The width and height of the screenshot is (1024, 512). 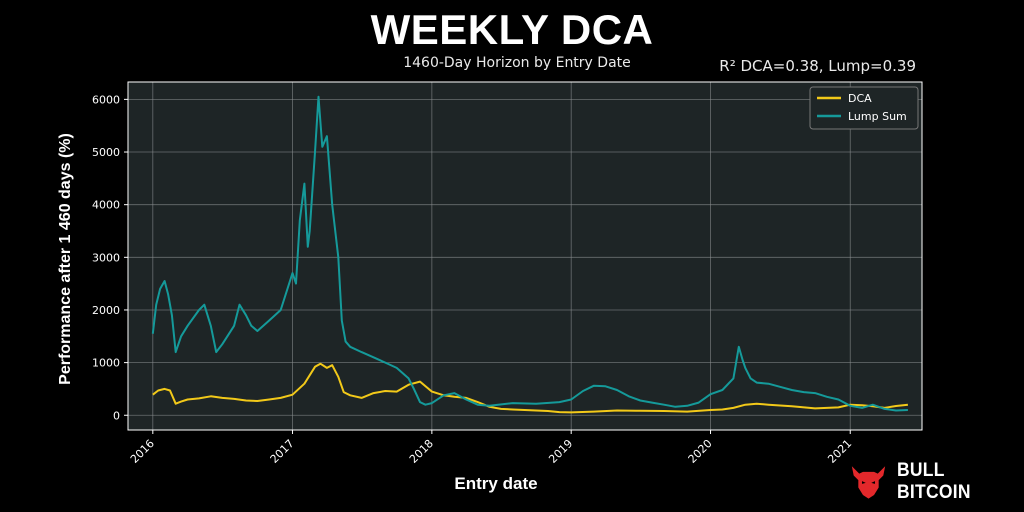 I want to click on brand-logo: BULL BITCOIN, so click(x=937, y=482).